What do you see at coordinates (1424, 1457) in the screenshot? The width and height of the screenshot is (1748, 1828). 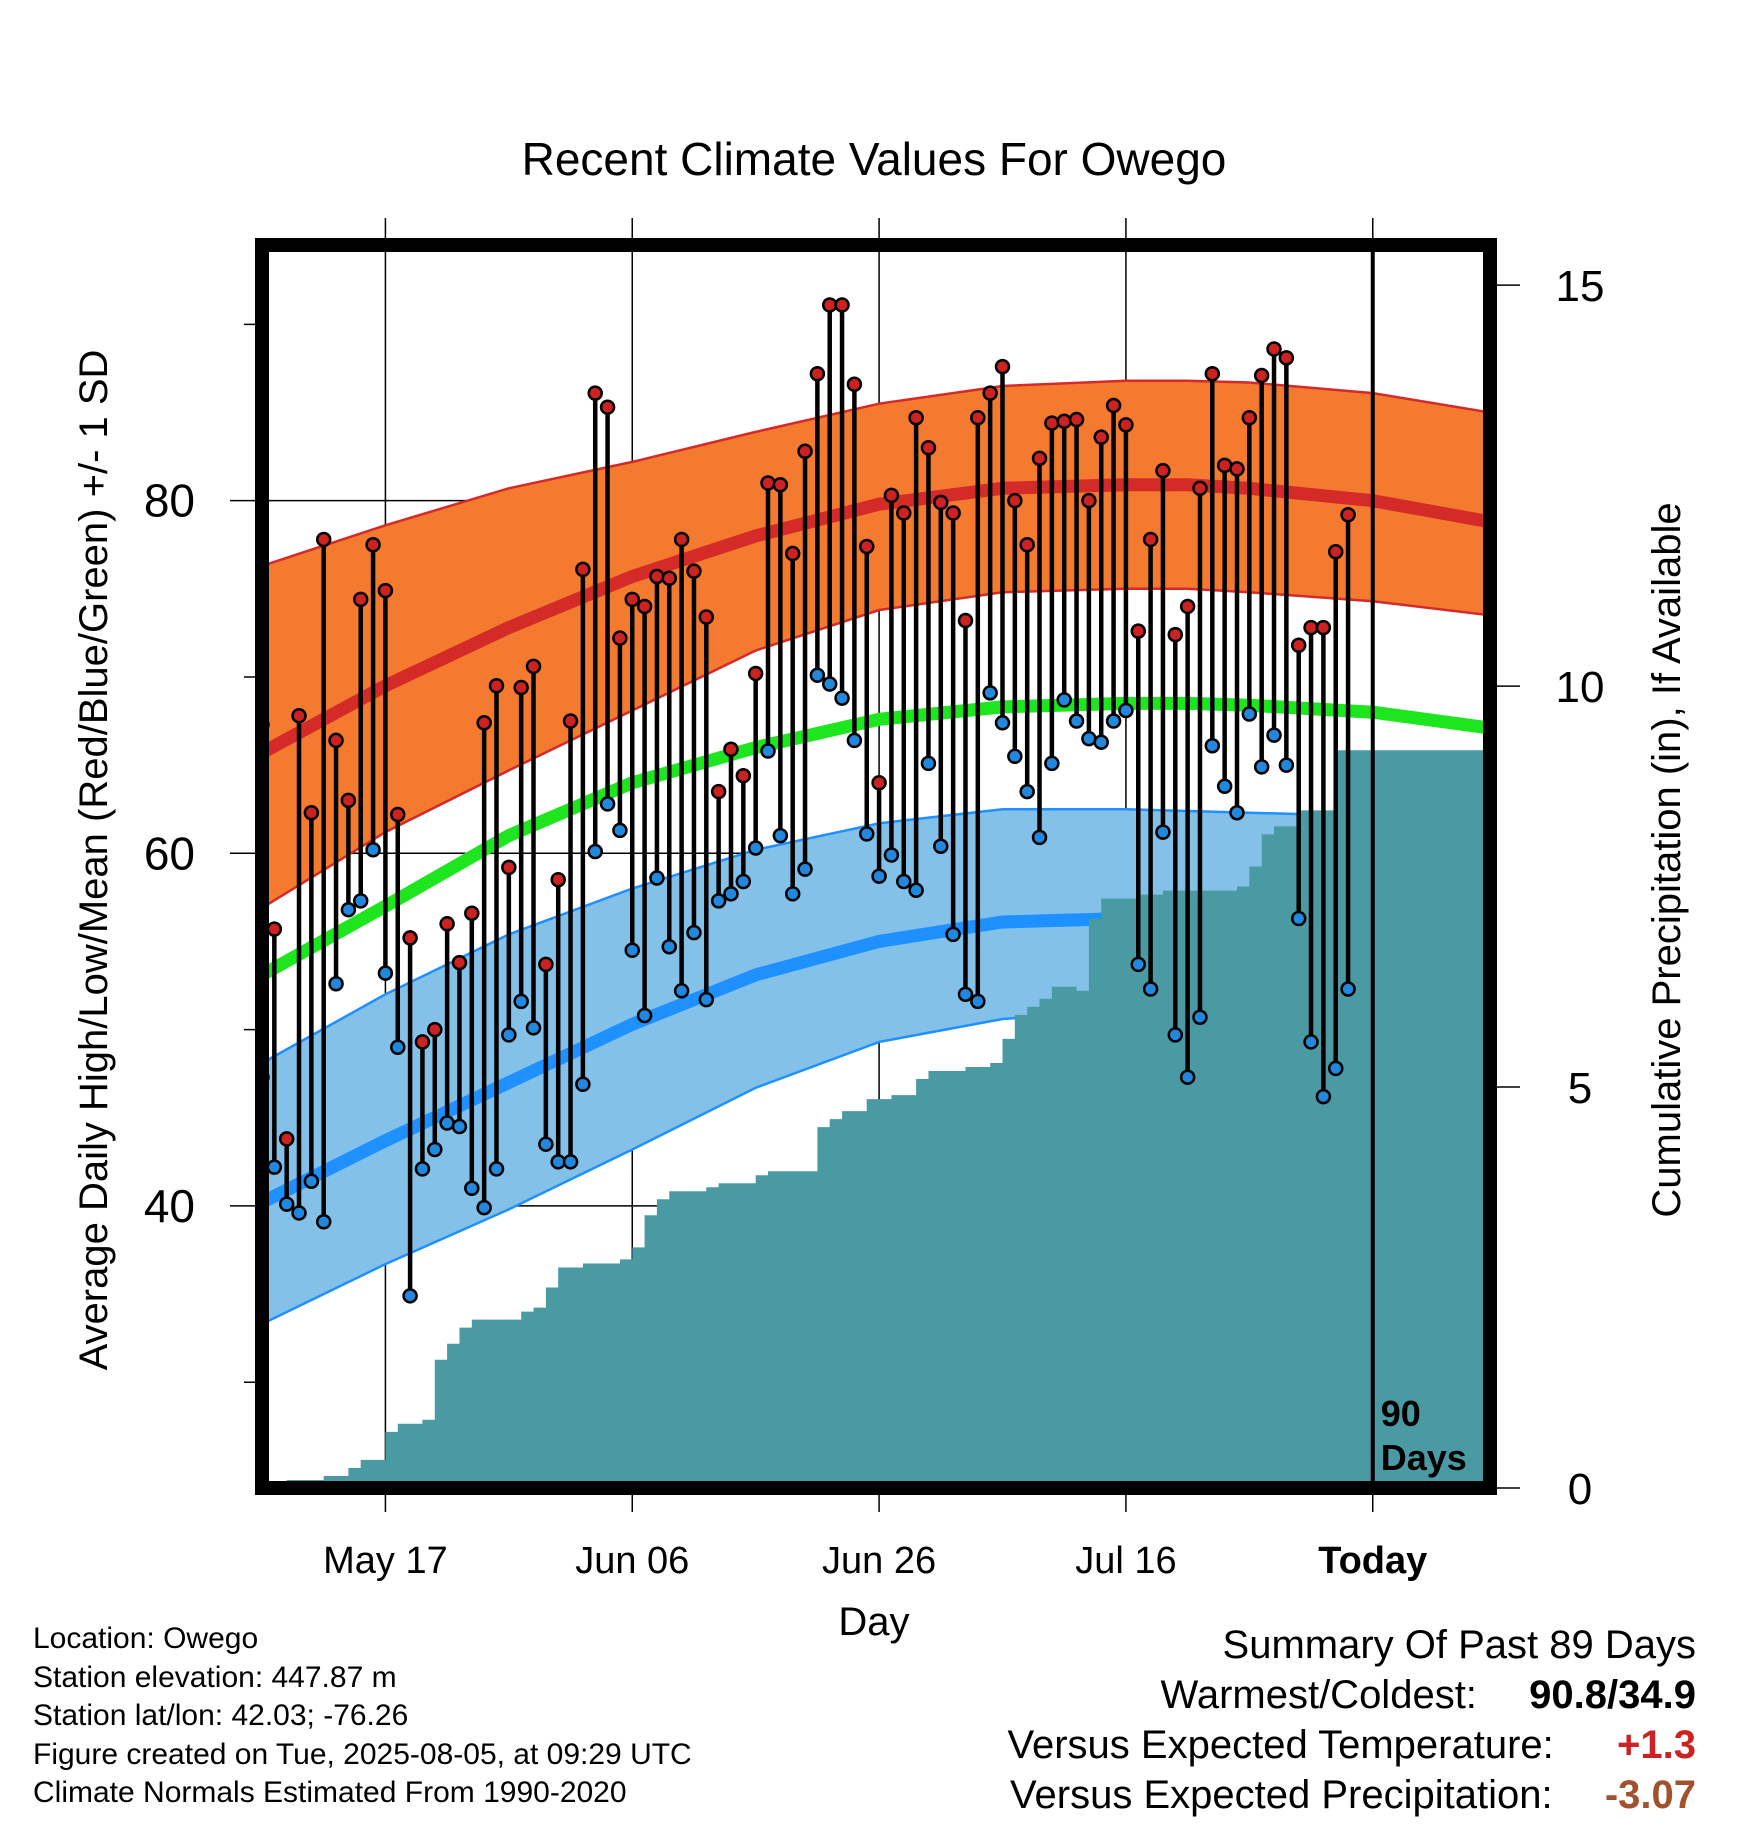 I see `today-marker-days-word: Days` at bounding box center [1424, 1457].